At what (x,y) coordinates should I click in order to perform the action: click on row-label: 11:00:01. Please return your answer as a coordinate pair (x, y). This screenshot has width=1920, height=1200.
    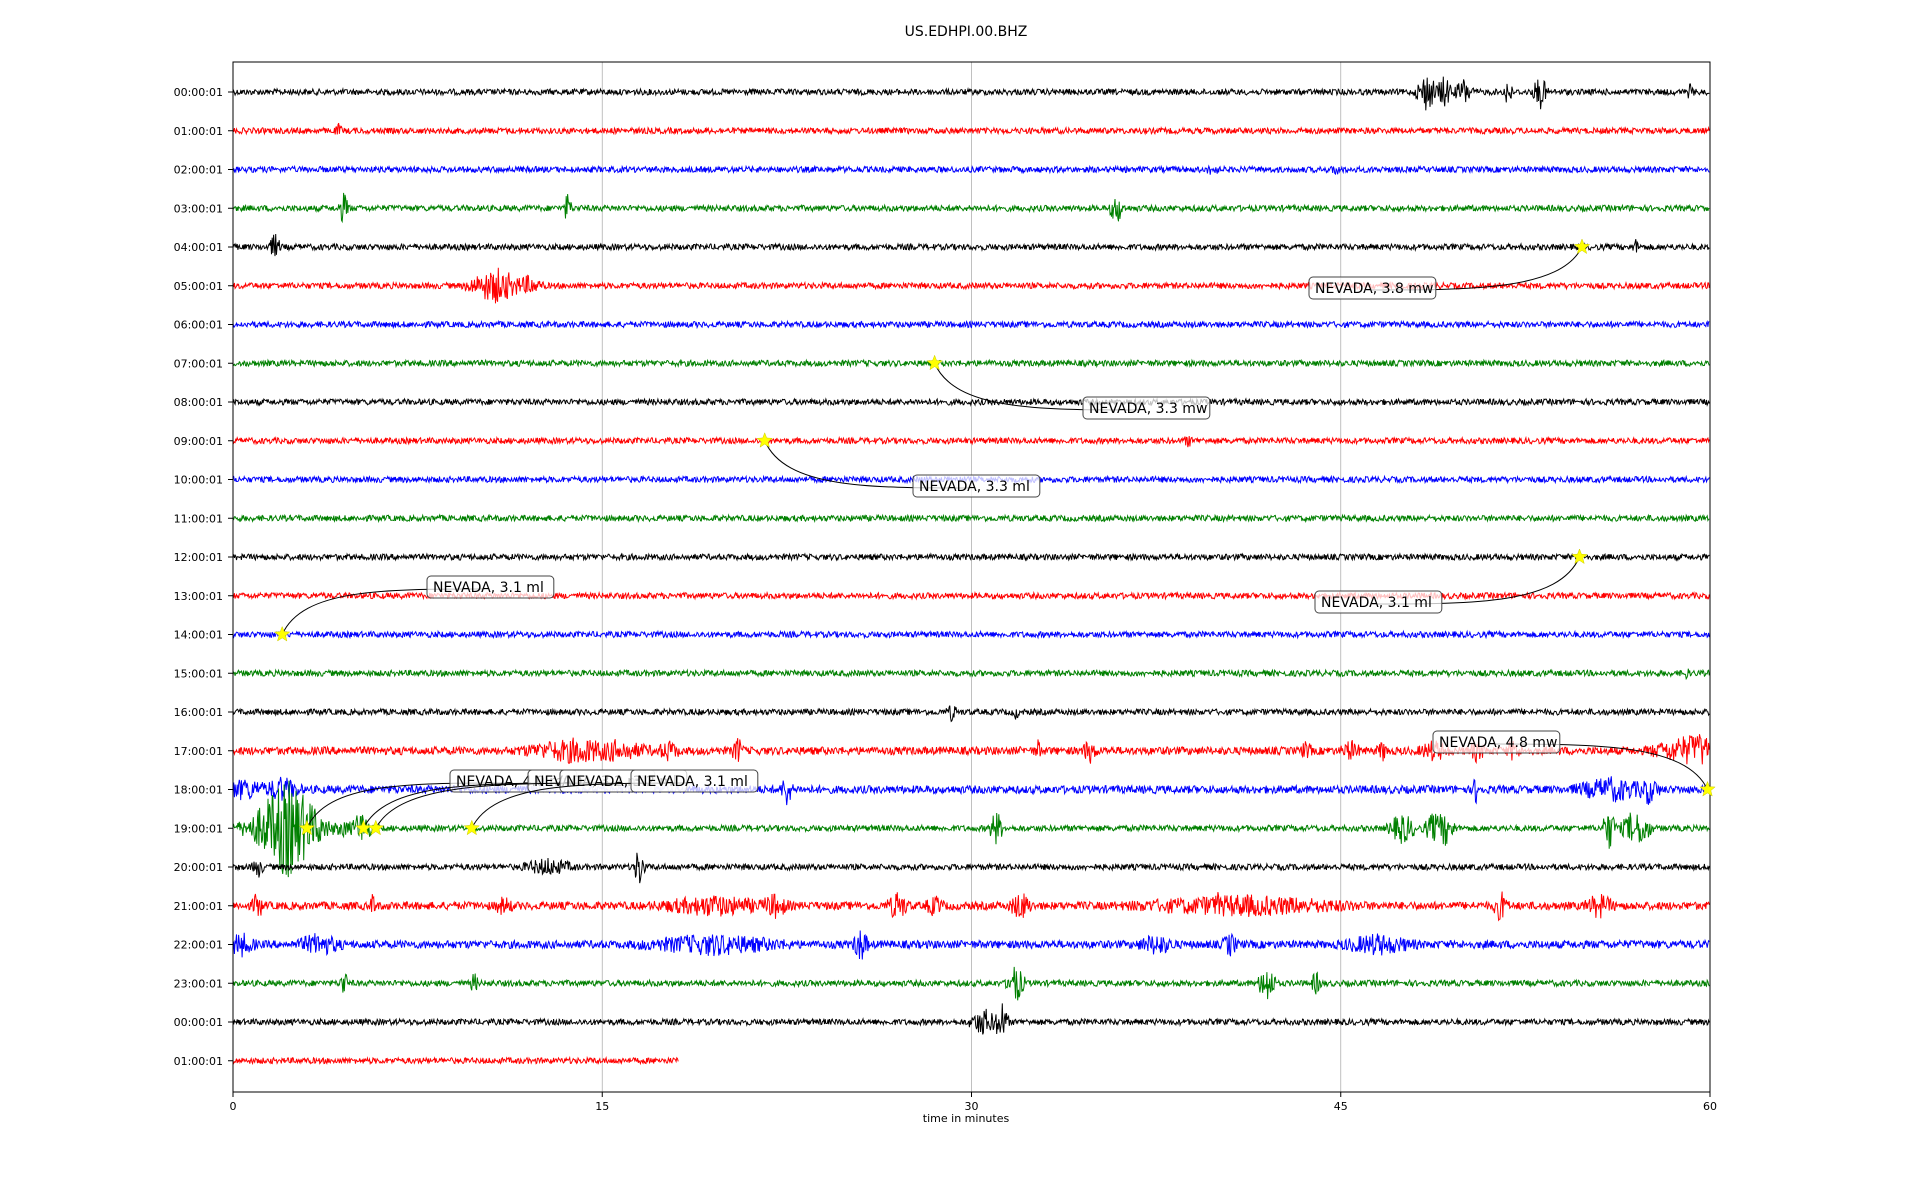
    Looking at the image, I should click on (198, 518).